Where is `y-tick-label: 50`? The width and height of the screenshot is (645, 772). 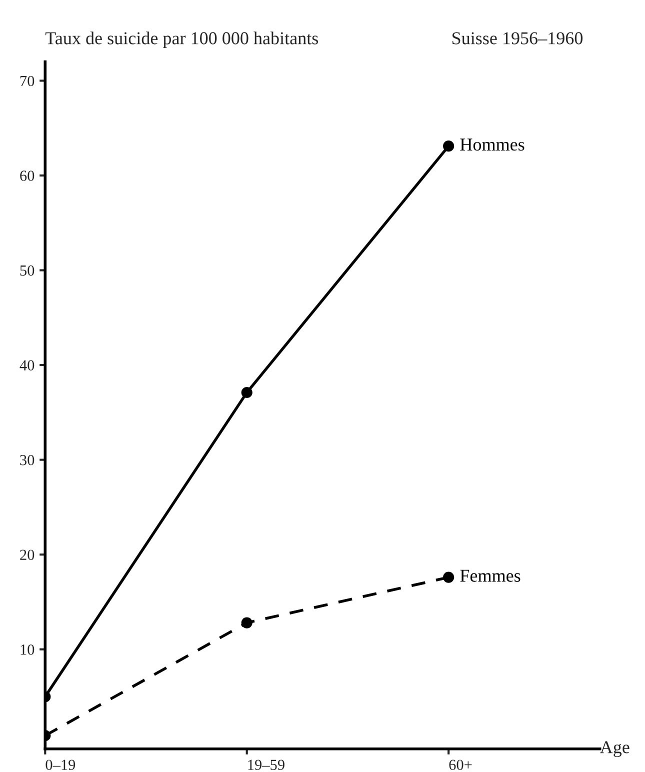 y-tick-label: 50 is located at coordinates (27, 270).